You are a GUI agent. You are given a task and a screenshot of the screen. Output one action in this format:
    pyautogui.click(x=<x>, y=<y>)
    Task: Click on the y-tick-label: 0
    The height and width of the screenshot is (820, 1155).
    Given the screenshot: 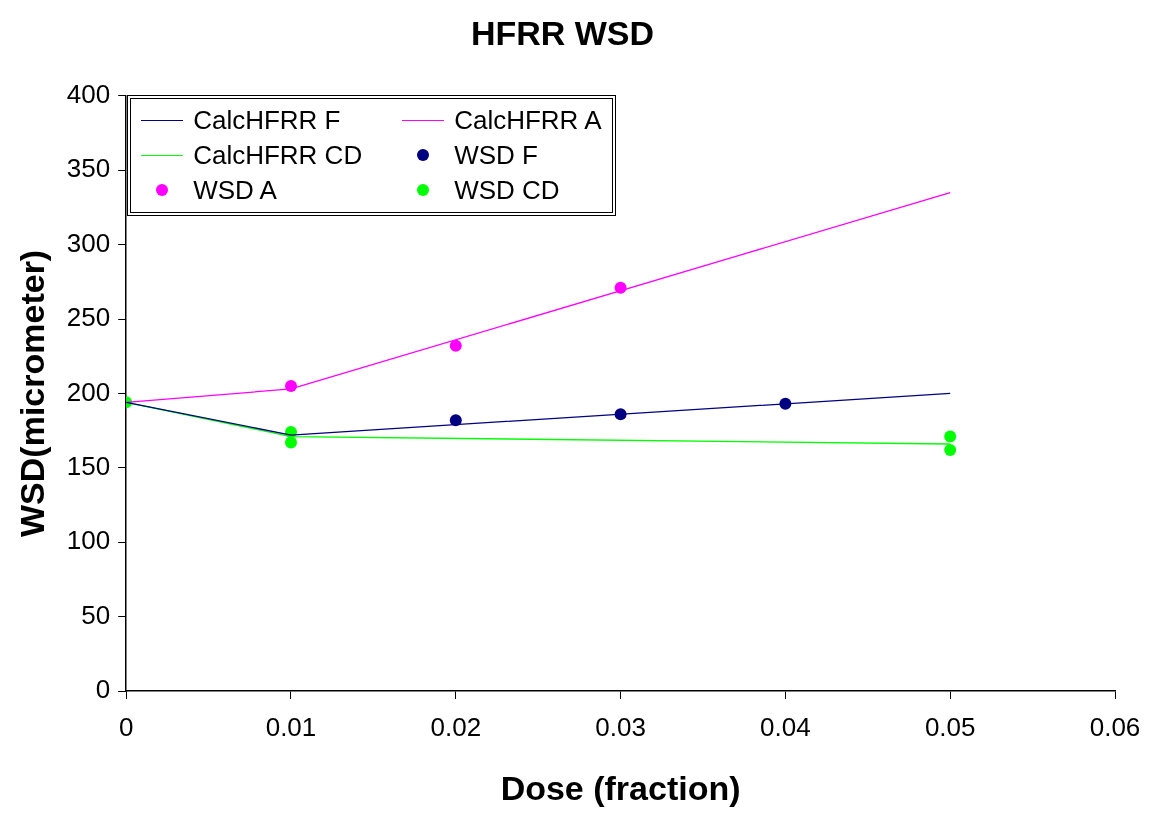 What is the action you would take?
    pyautogui.click(x=103, y=689)
    